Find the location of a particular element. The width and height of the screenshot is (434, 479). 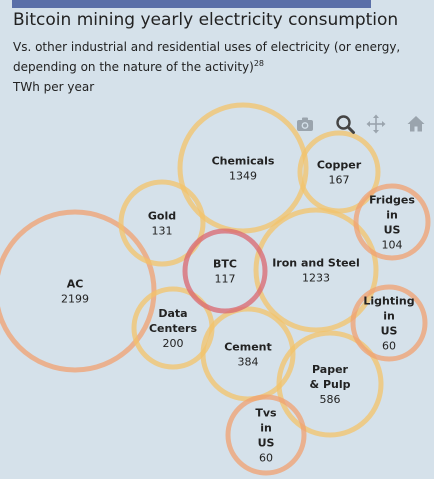

bubble-label-iron-and-steel: Iron and Steel is located at coordinates (316, 263).